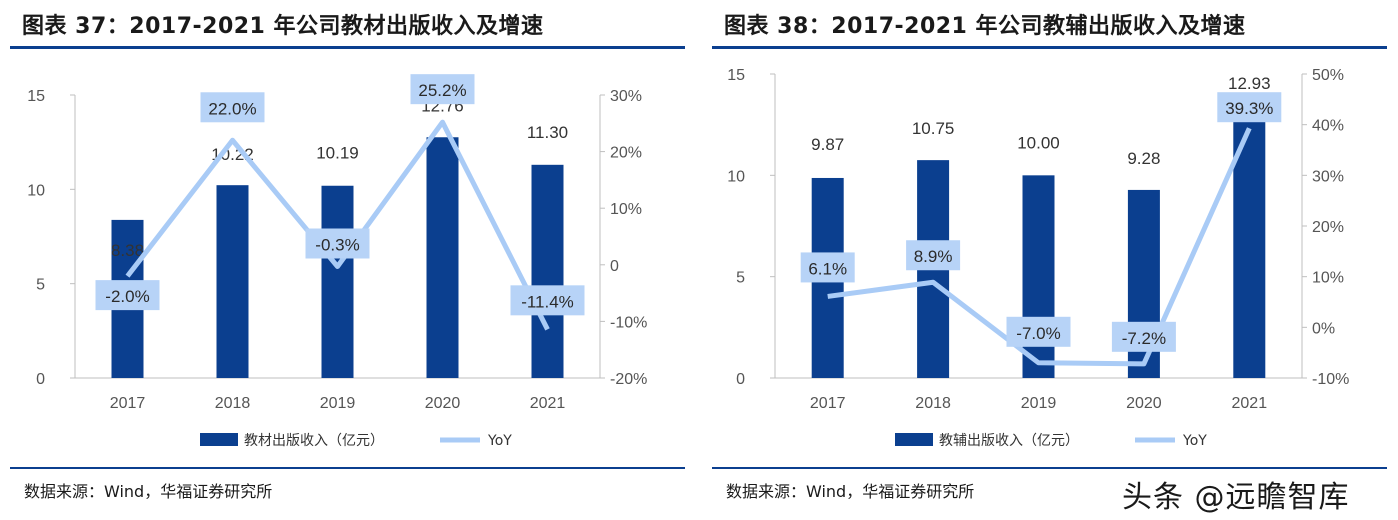 This screenshot has width=1398, height=520. I want to click on bar-value-label: 11.30, so click(547, 132).